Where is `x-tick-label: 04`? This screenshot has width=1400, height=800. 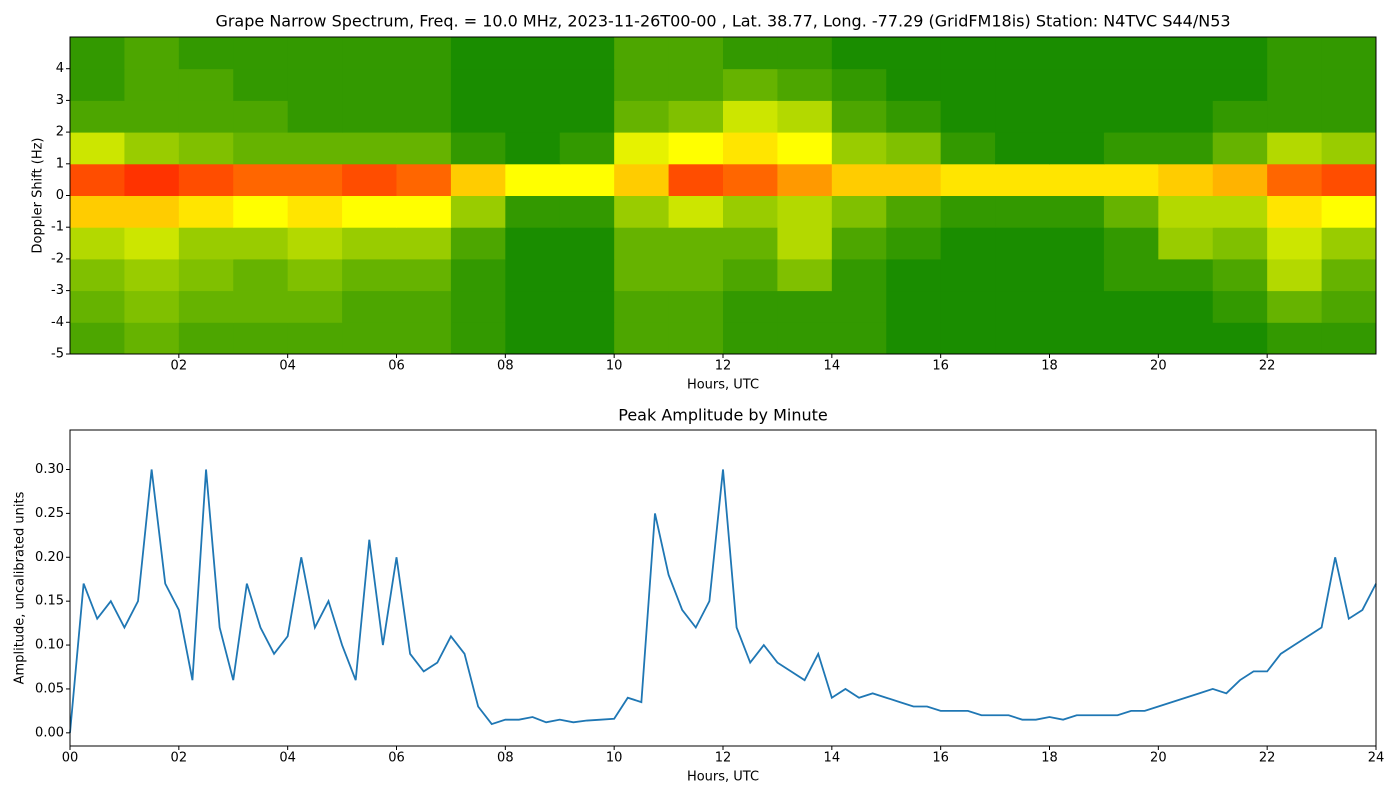
x-tick-label: 04 is located at coordinates (287, 366).